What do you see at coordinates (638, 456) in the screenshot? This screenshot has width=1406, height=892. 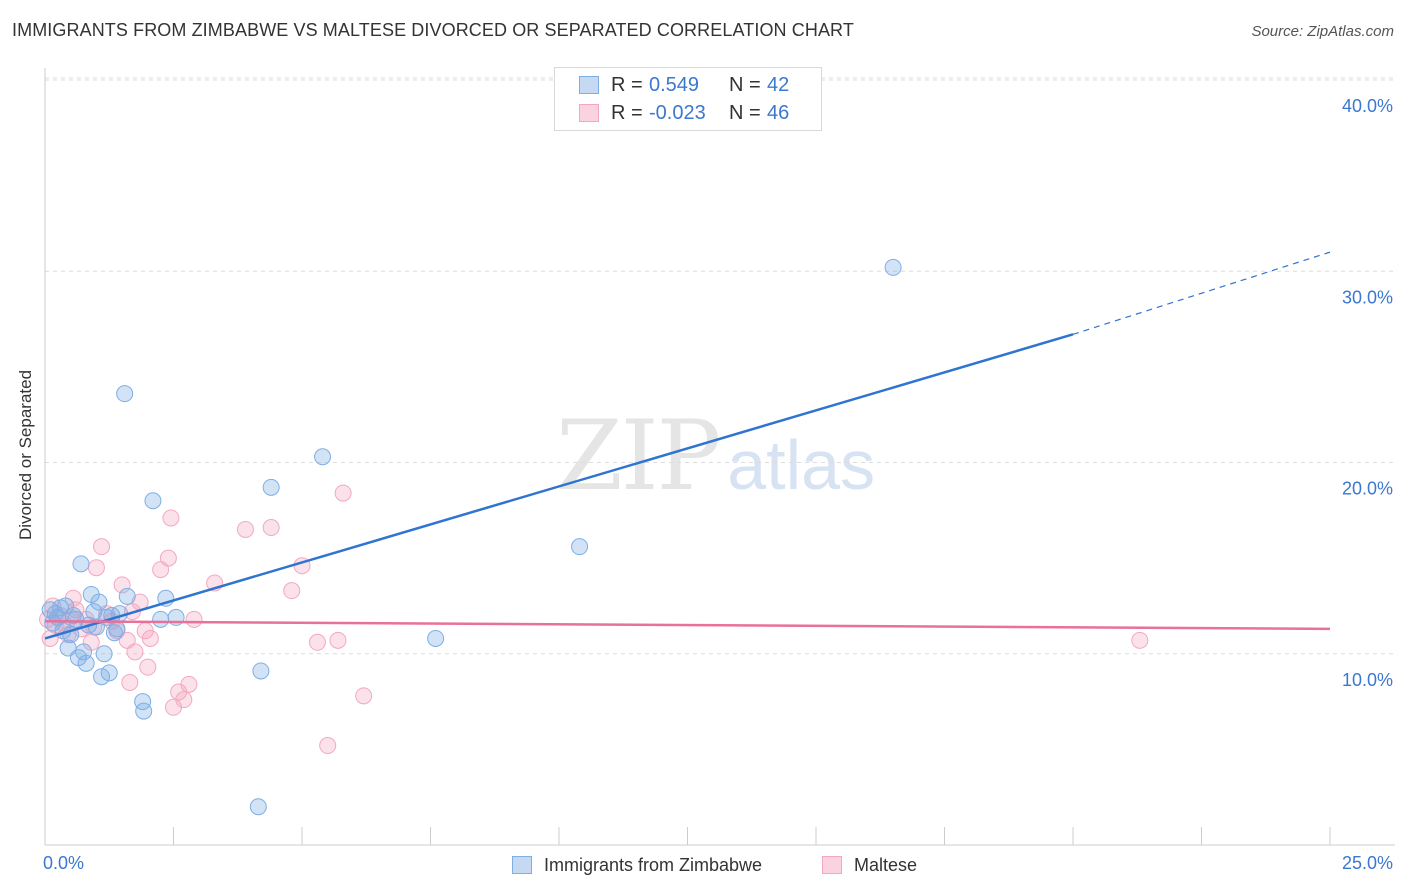 I see `watermark-zip: ZIP` at bounding box center [638, 456].